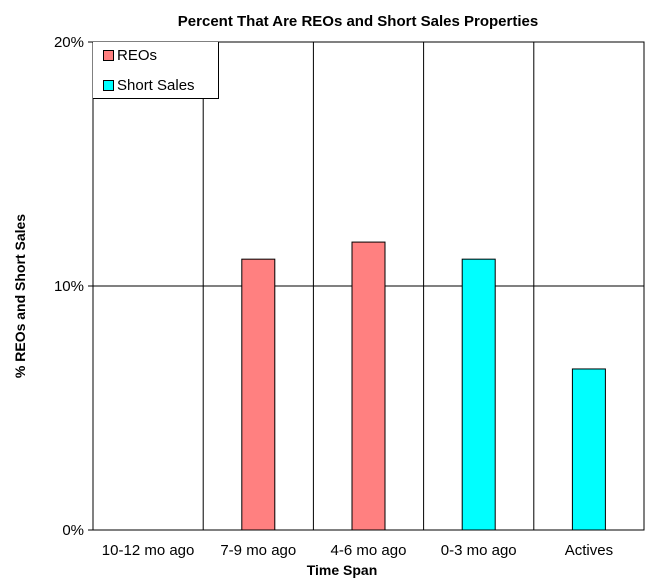 The width and height of the screenshot is (653, 580). What do you see at coordinates (156, 85) in the screenshot?
I see `legend-label-short-sales: Short Sales` at bounding box center [156, 85].